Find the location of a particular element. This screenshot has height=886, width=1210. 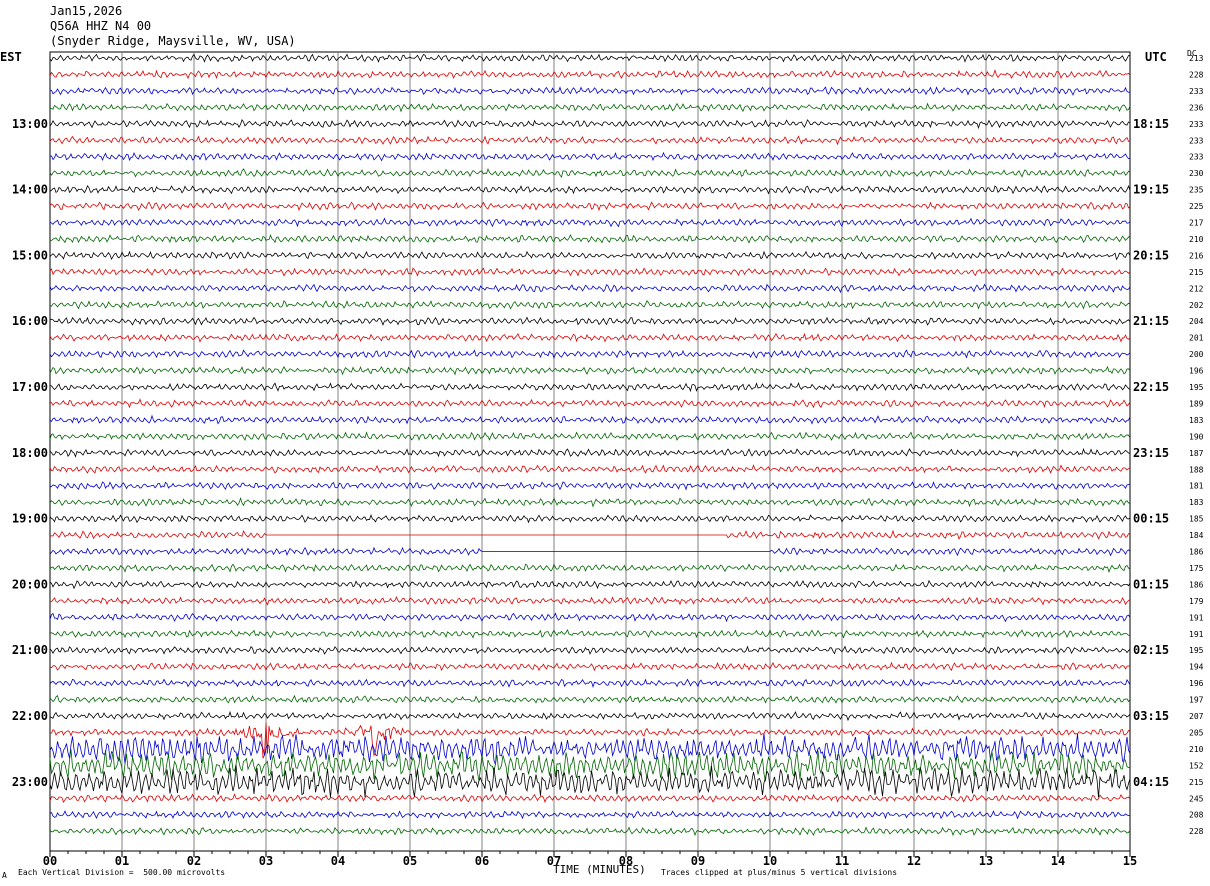

dc-offset-value: 194 is located at coordinates (1196, 667).